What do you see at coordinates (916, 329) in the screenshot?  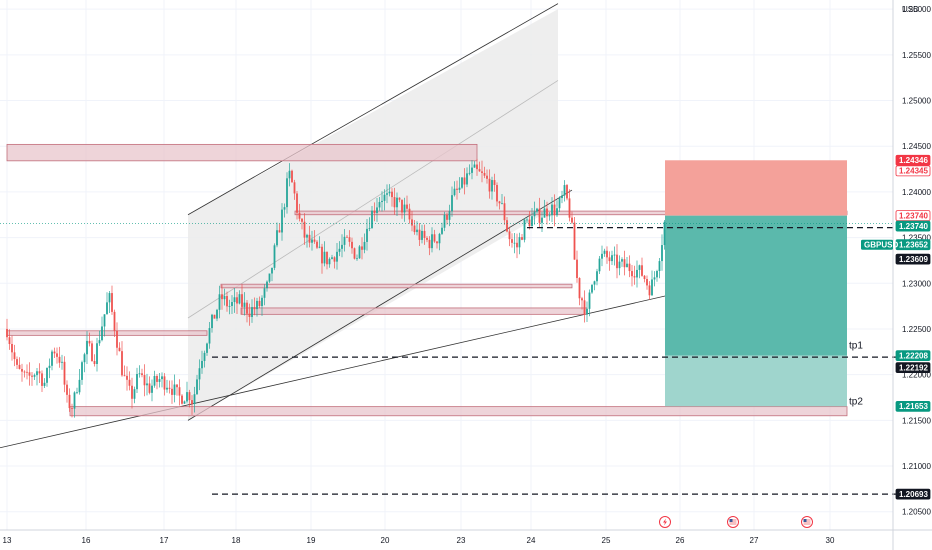 I see `price-tick-label: 1.22500` at bounding box center [916, 329].